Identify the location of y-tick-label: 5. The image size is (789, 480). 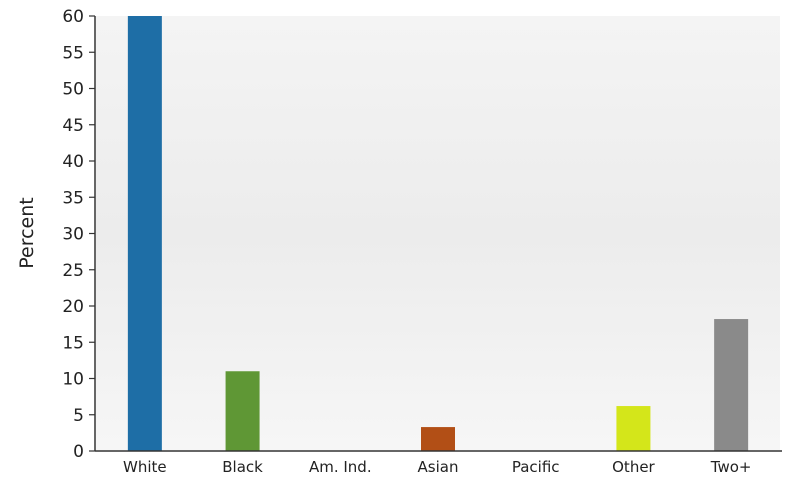
(78, 416).